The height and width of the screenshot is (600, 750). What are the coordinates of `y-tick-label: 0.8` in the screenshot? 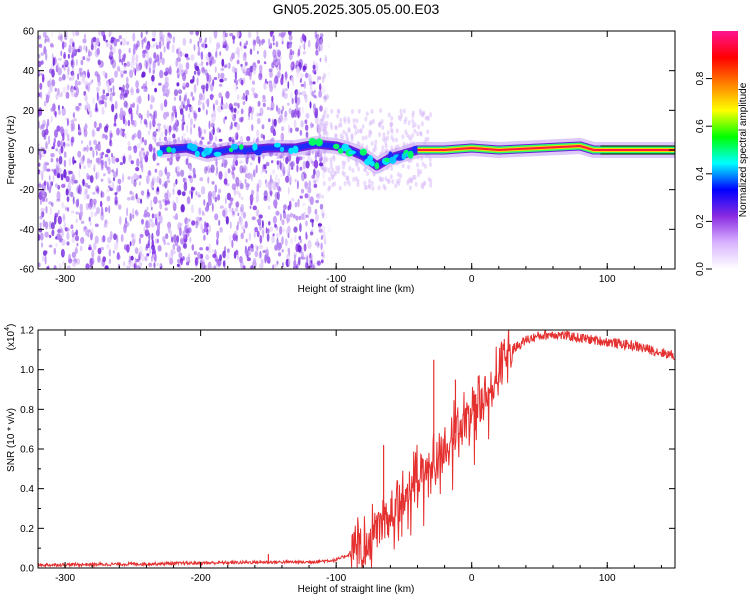 It's located at (27, 410).